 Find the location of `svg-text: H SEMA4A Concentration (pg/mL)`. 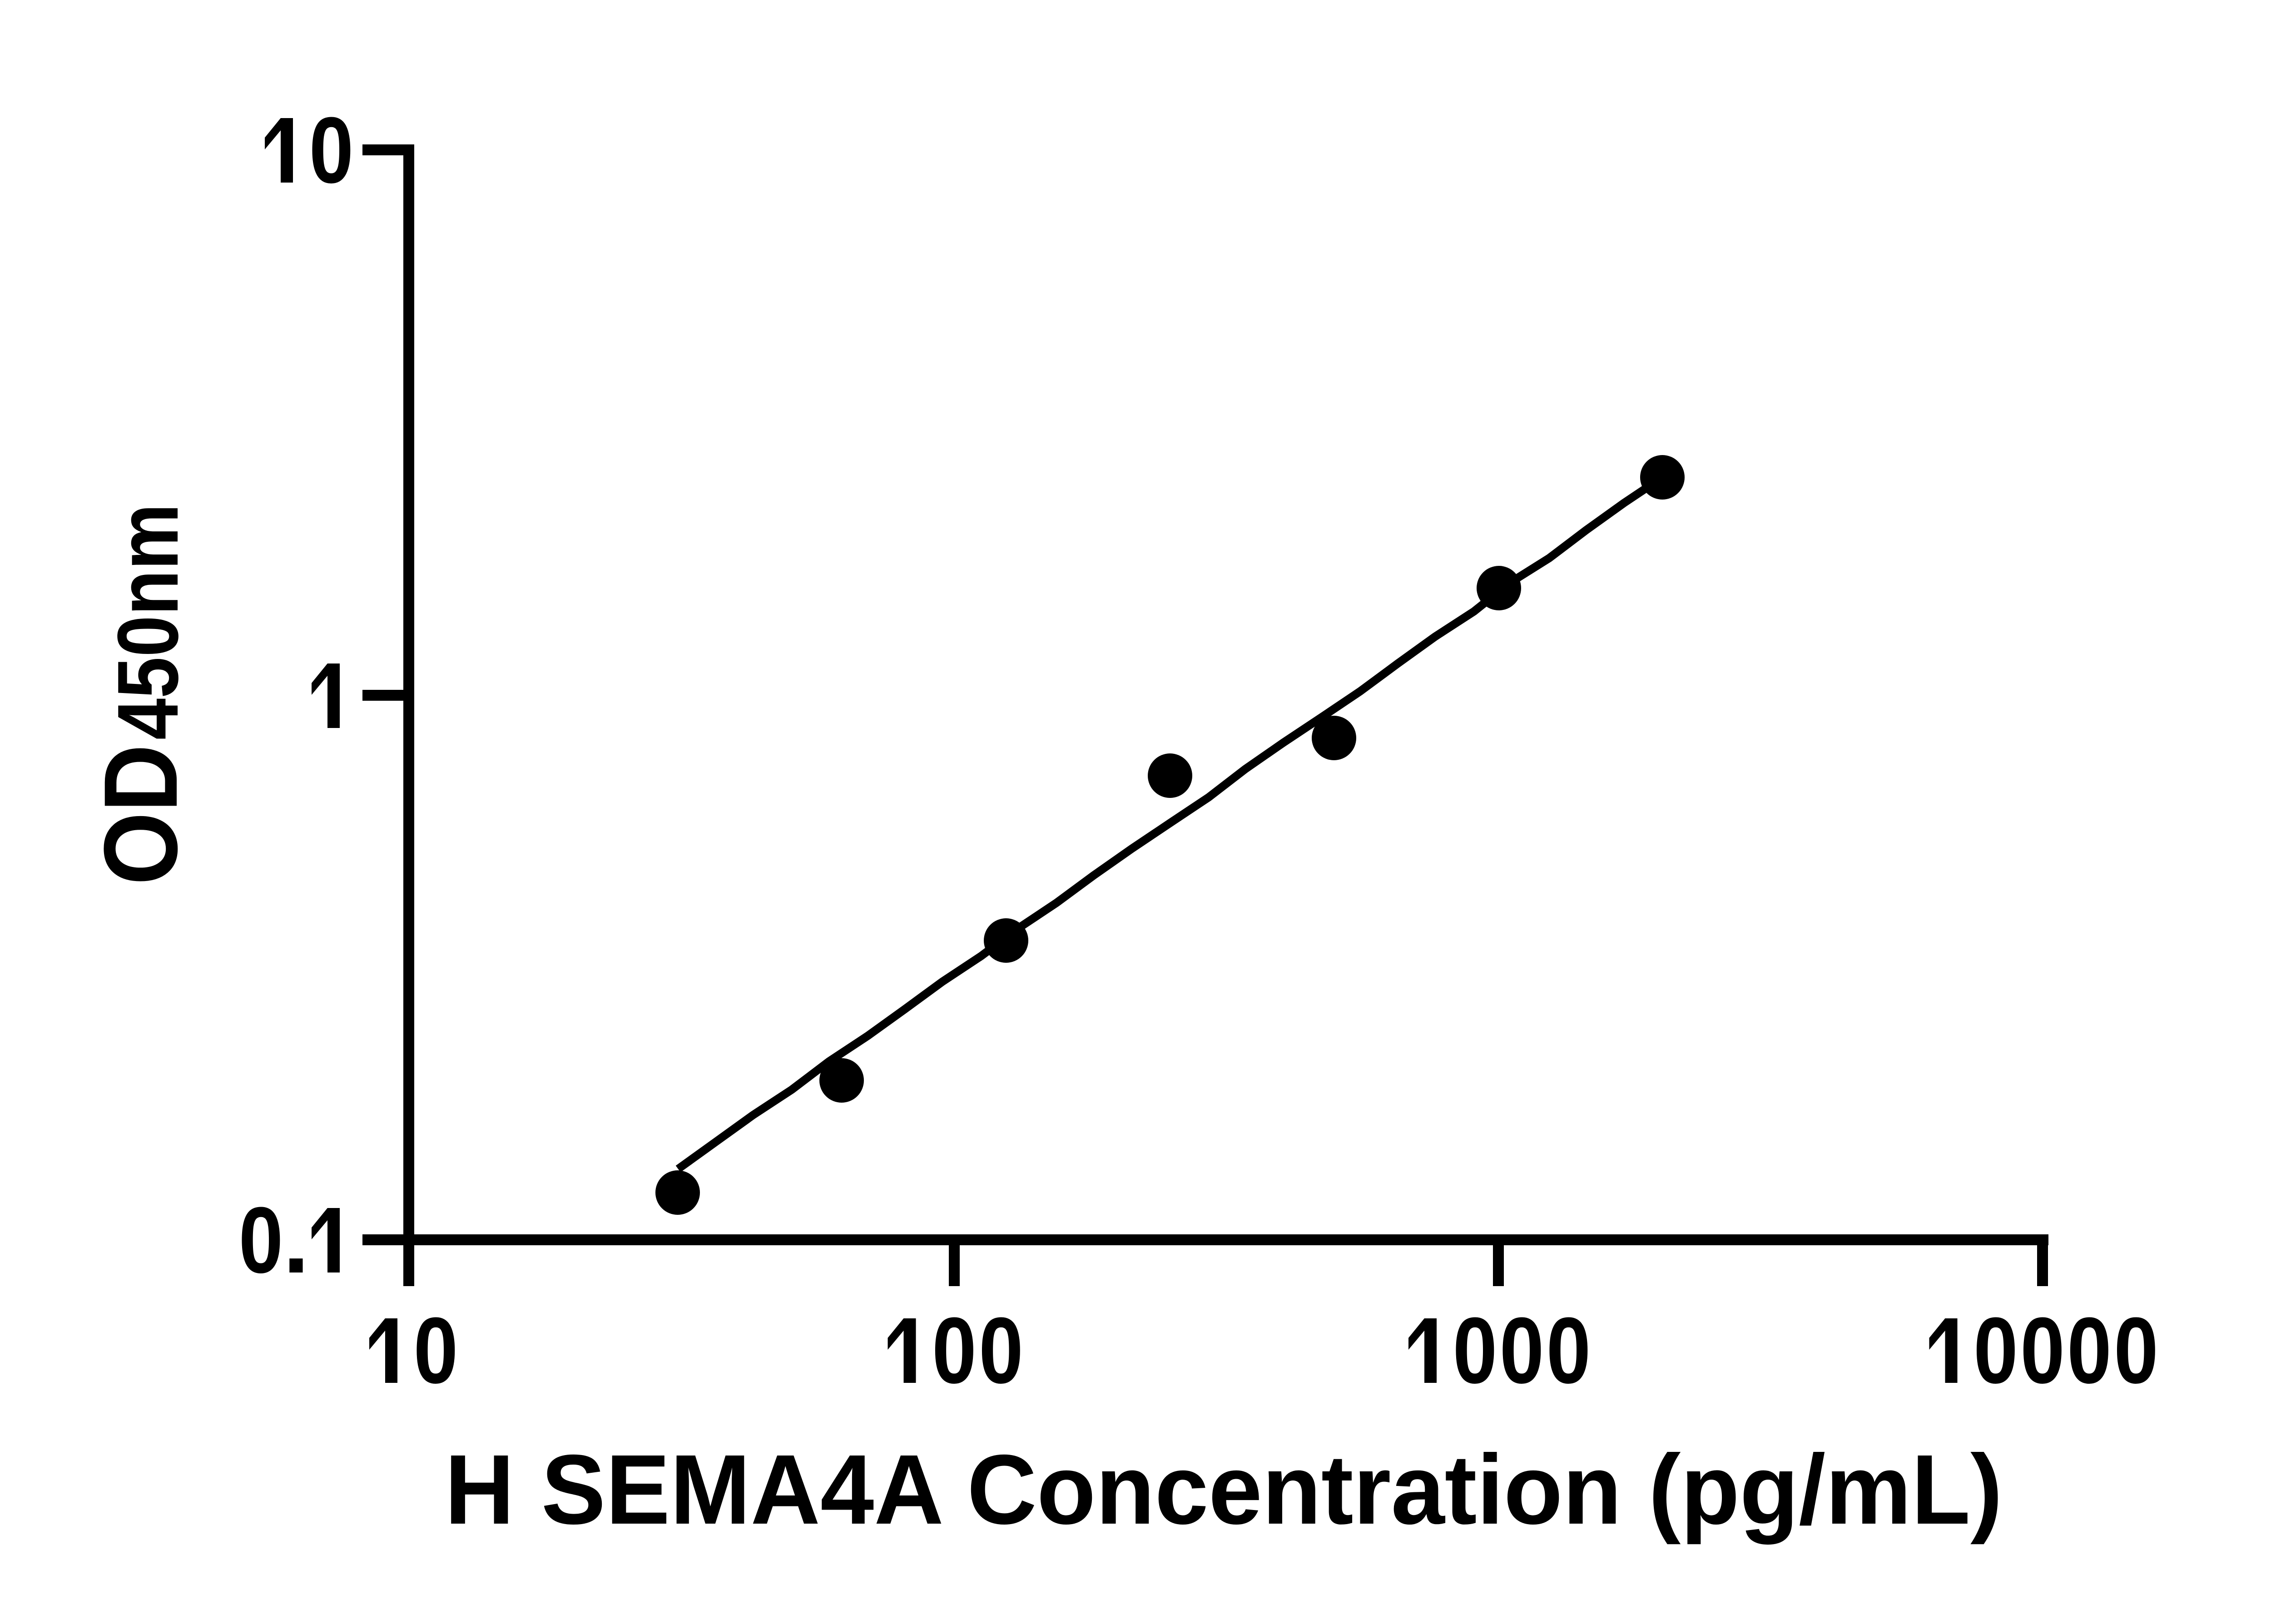

svg-text: H SEMA4A Concentration (pg/mL) is located at coordinates (1224, 1490).